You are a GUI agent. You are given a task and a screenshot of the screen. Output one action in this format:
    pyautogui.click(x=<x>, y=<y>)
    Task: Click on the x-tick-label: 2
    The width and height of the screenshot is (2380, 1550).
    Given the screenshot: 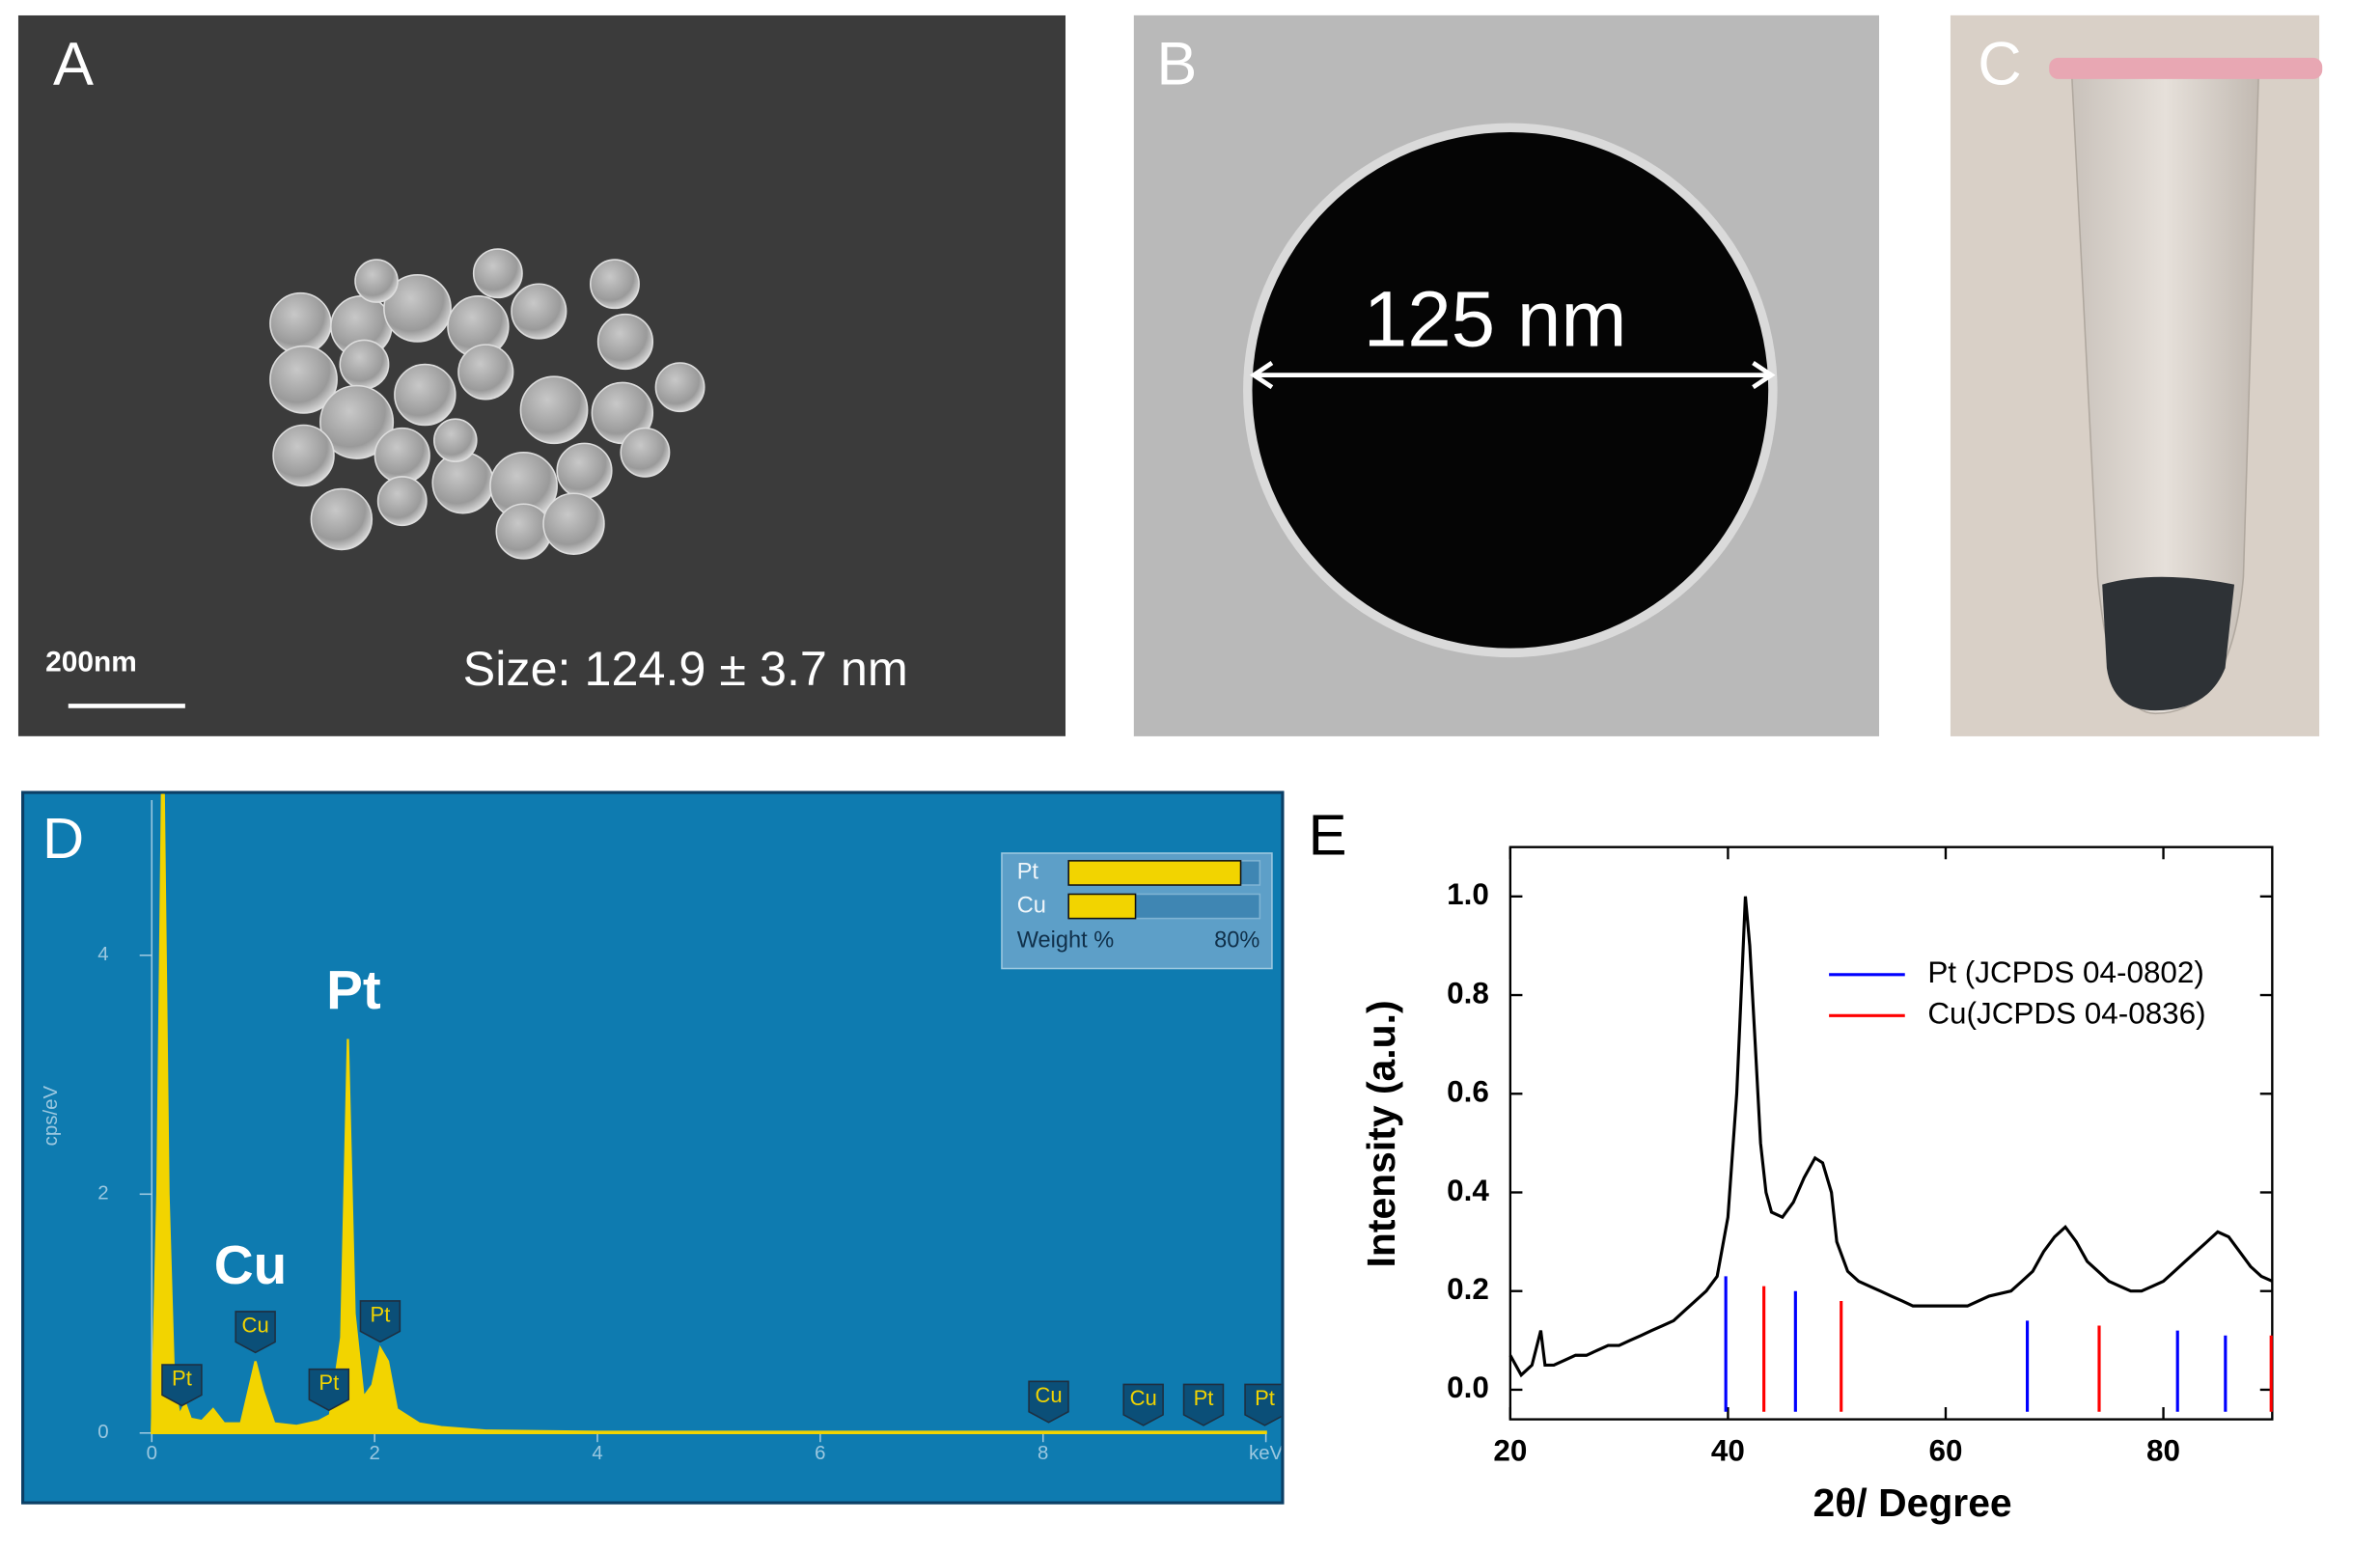 What is the action you would take?
    pyautogui.click(x=374, y=1453)
    